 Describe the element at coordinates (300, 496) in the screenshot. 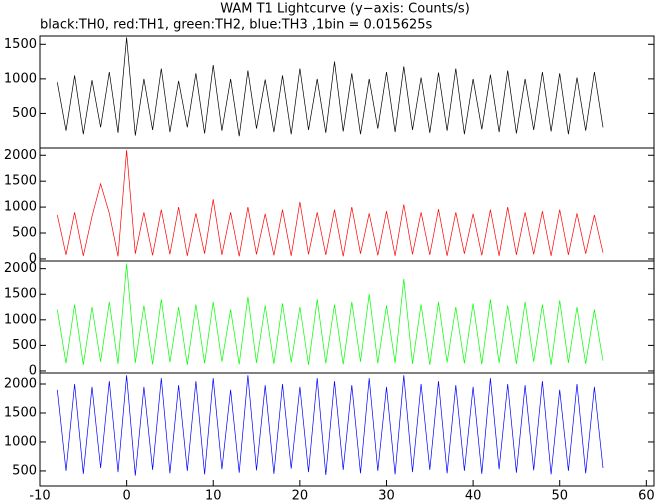

I see `x-tick-label: 20` at that location.